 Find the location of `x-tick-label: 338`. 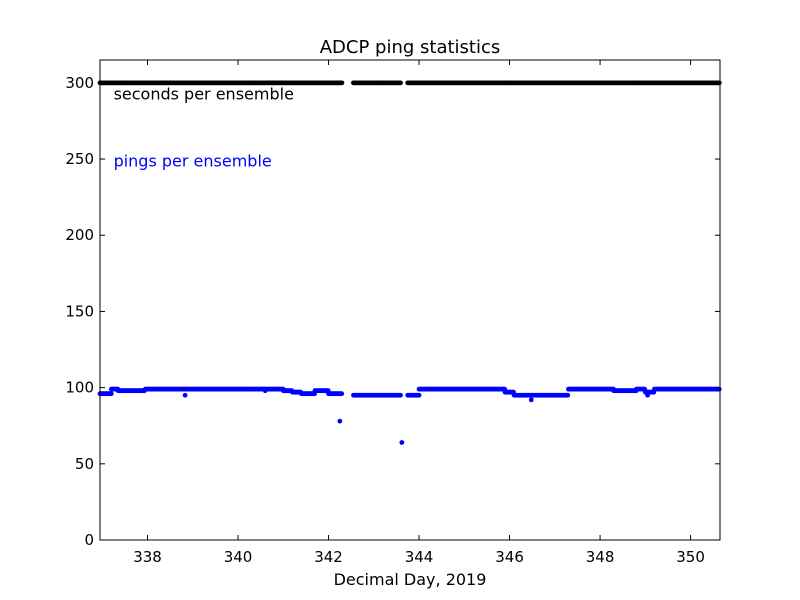

x-tick-label: 338 is located at coordinates (147, 557).